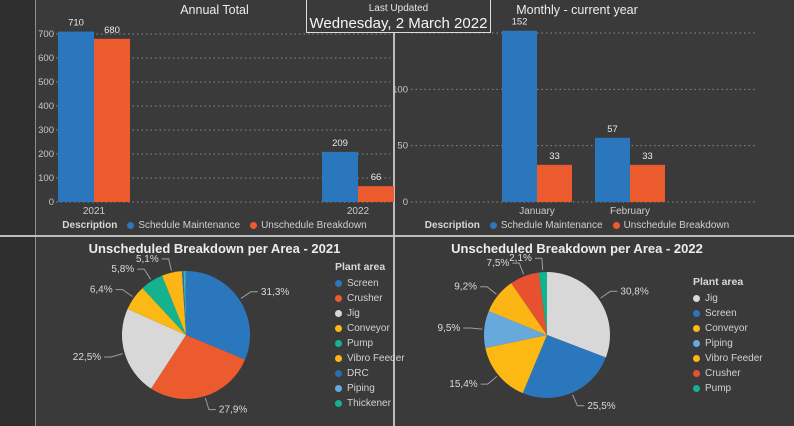  Describe the element at coordinates (721, 313) in the screenshot. I see `legend-item-label: Screen` at that location.